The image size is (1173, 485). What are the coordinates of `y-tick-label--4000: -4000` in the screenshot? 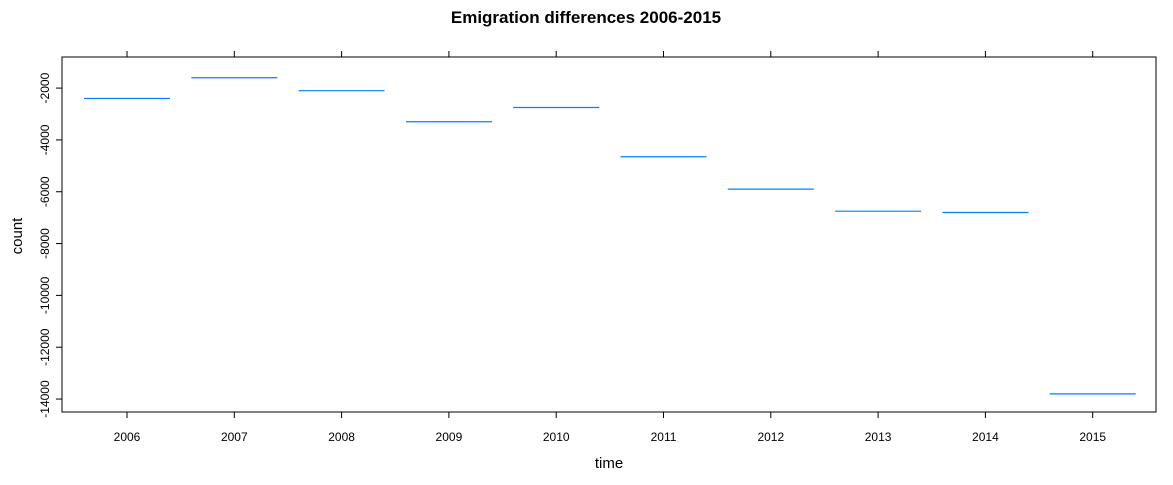 It's located at (45, 139).